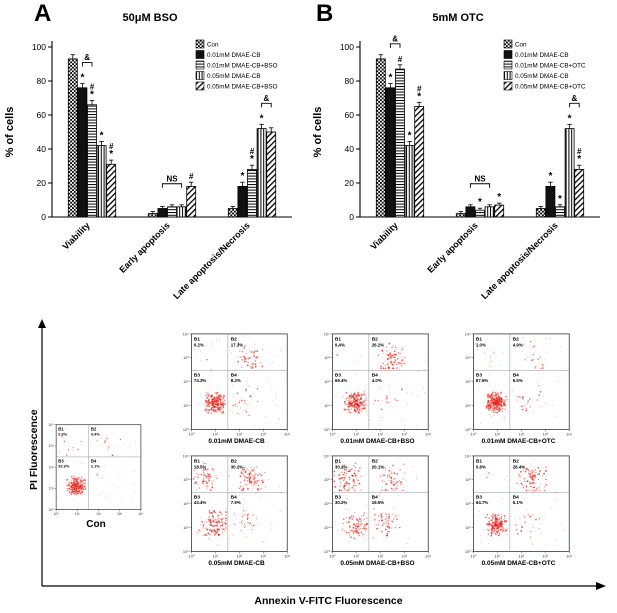 The image size is (617, 613). Describe the element at coordinates (518, 502) in the screenshot. I see `quadrant-percent: 6.1%` at that location.